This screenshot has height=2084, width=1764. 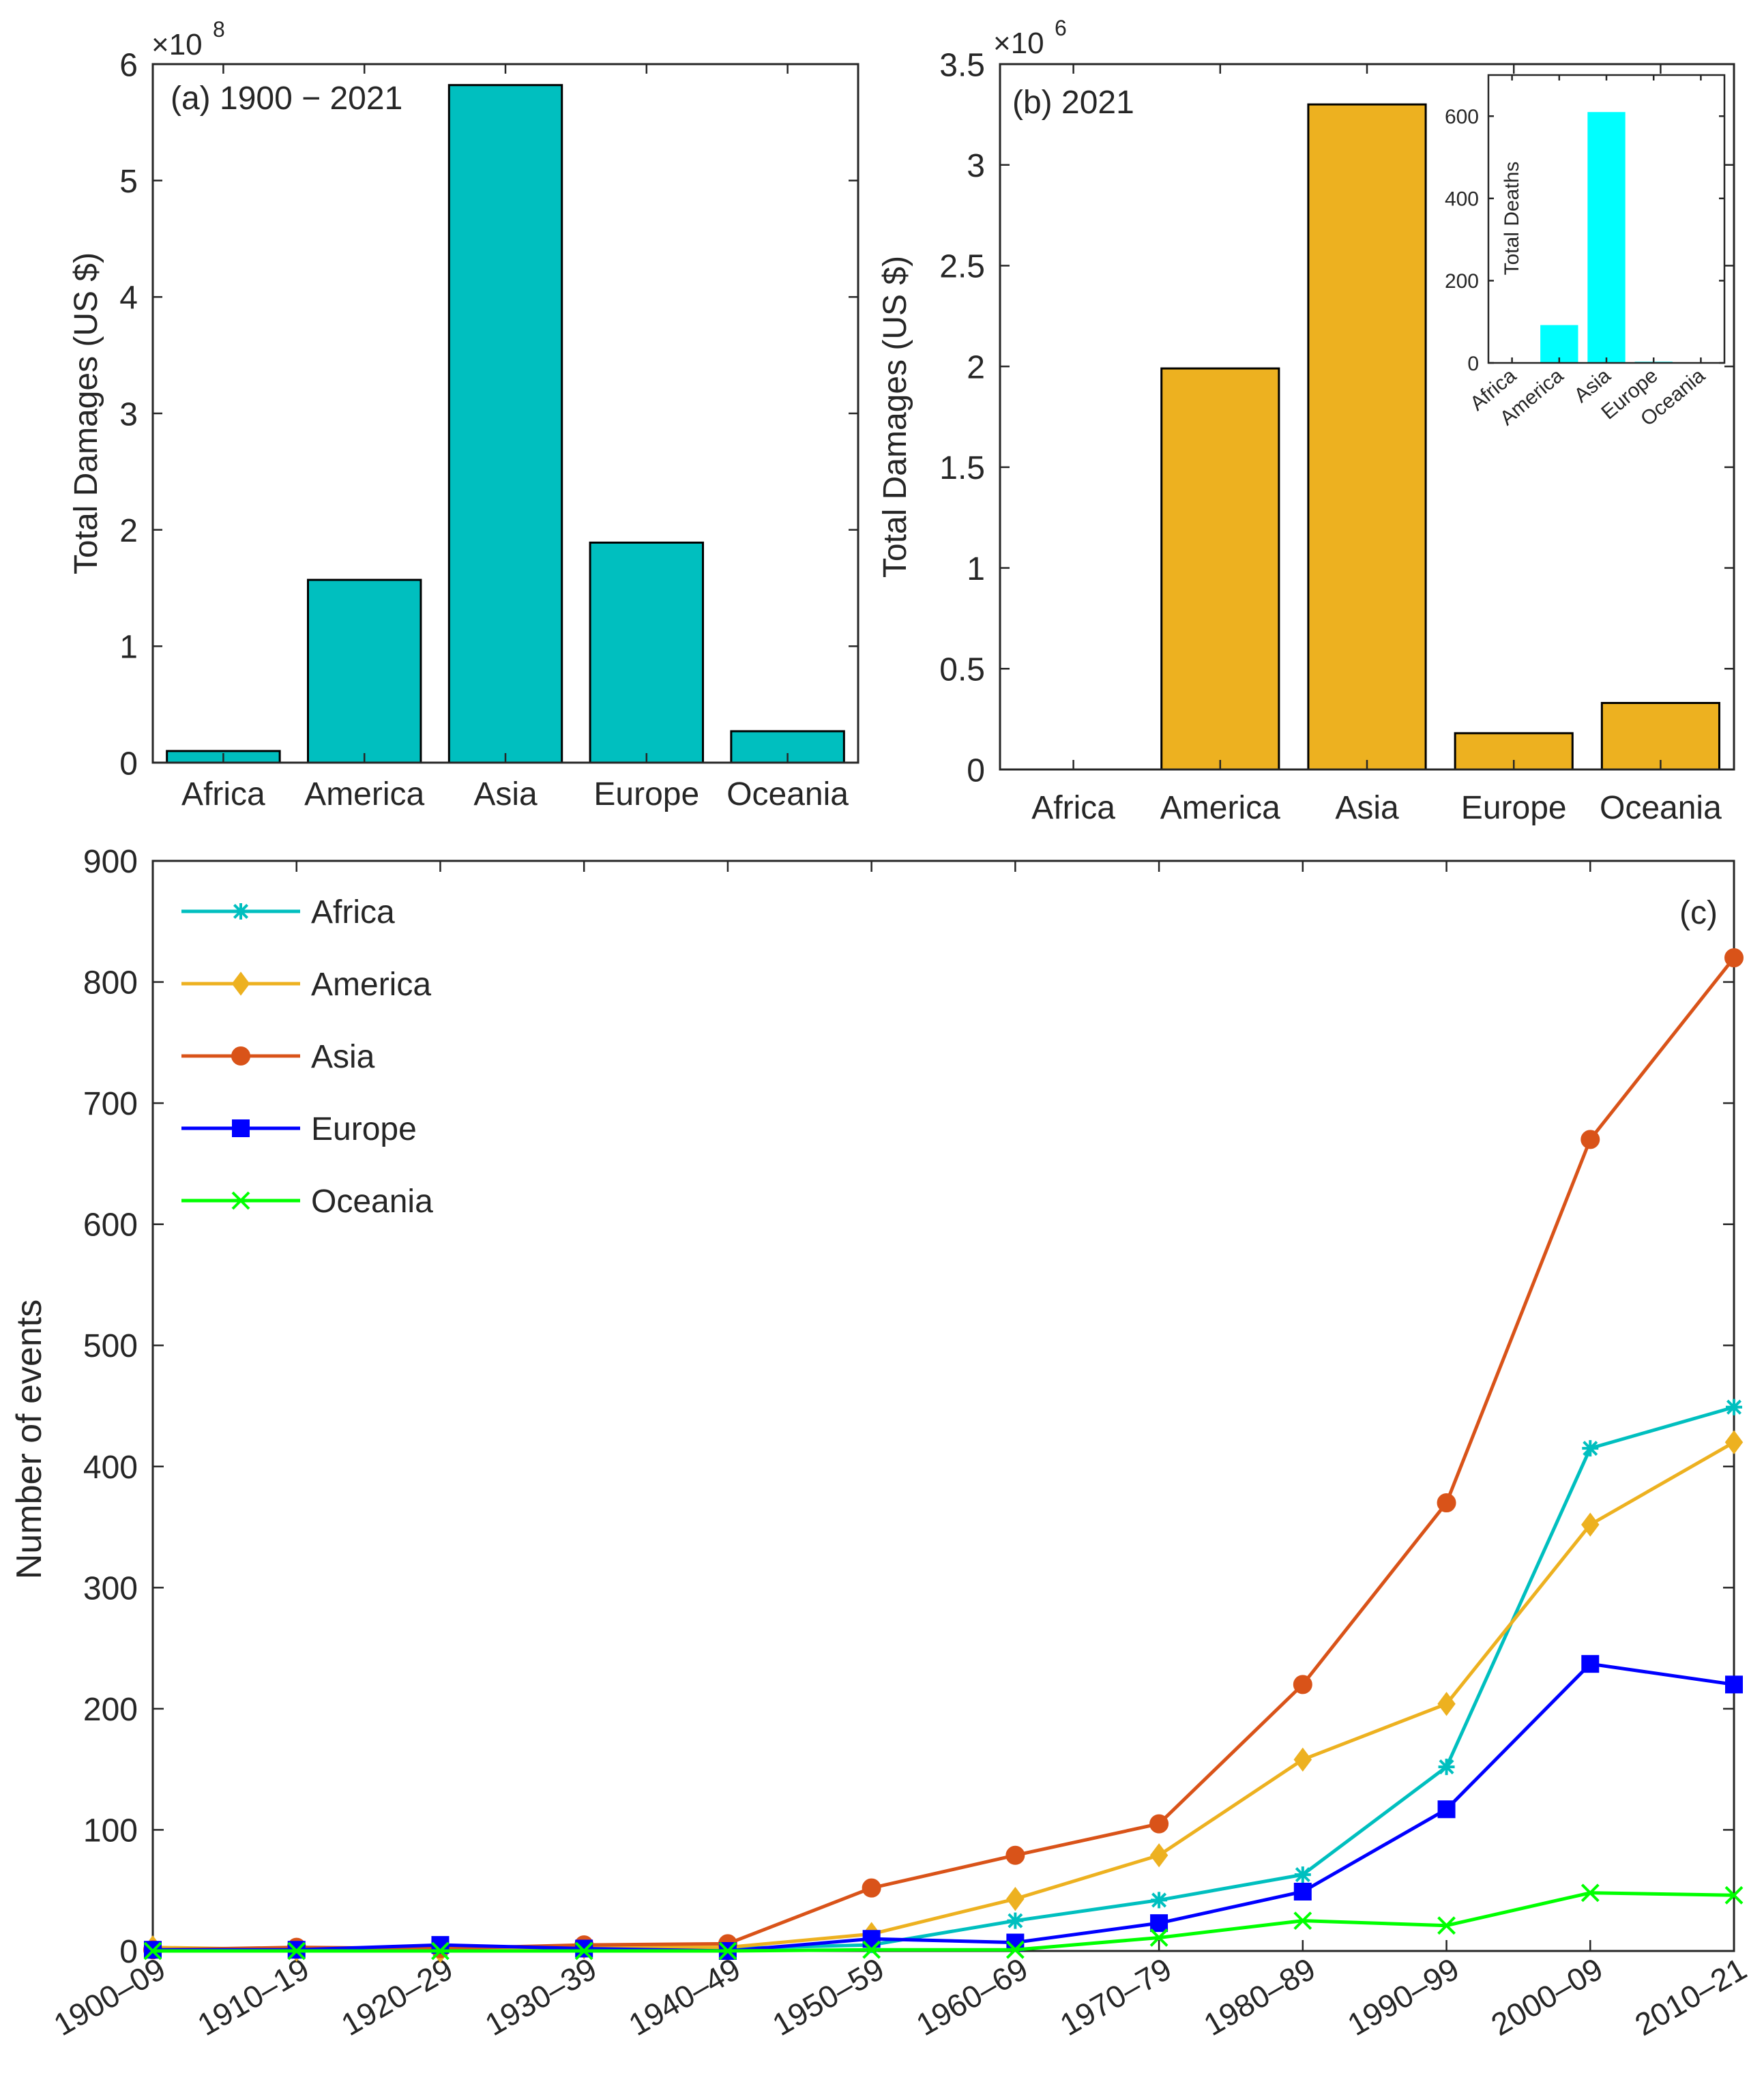 What do you see at coordinates (1073, 103) in the screenshot?
I see `panel-b-label: (b) 2021` at bounding box center [1073, 103].